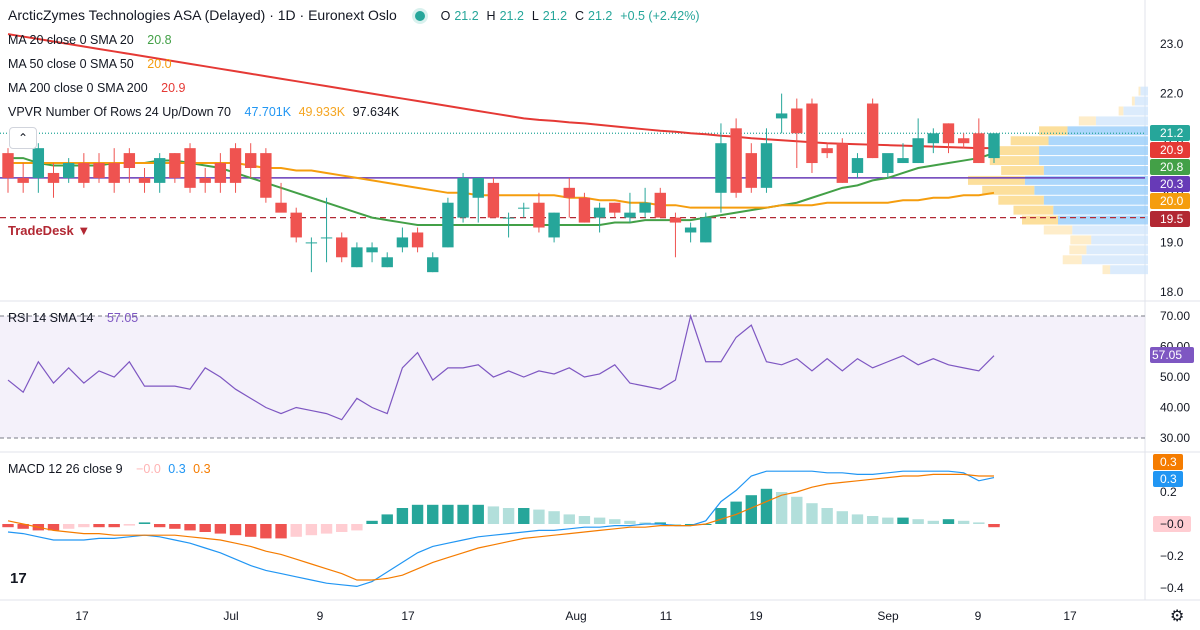  What do you see at coordinates (1172, 292) in the screenshot?
I see `price-tick-label: 18.0` at bounding box center [1172, 292].